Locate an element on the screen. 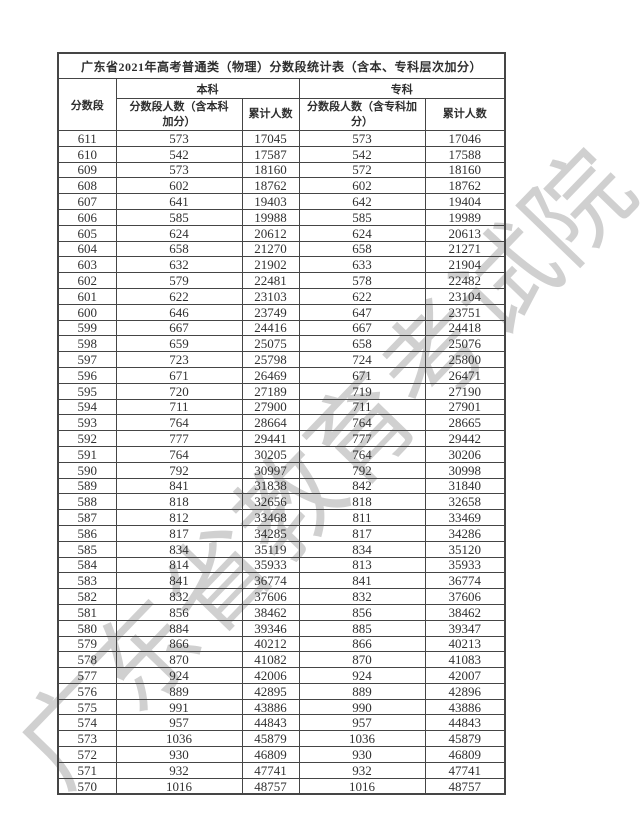 The height and width of the screenshot is (830, 640). table-row: 593 764 28664 764 28665 is located at coordinates (281, 423).